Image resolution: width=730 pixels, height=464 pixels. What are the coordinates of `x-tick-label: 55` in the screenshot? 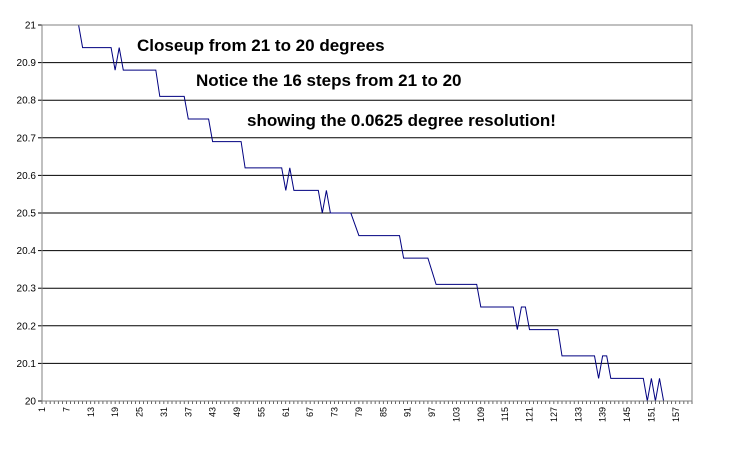 It's located at (261, 412).